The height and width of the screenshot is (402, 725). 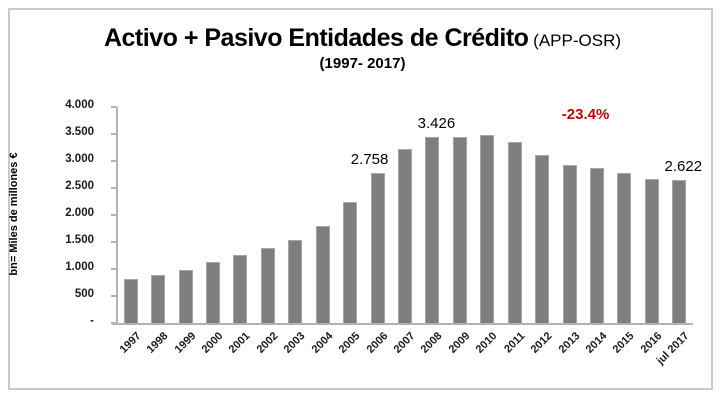 I want to click on chart-title-suffix: (APP-OSR), so click(x=575, y=40).